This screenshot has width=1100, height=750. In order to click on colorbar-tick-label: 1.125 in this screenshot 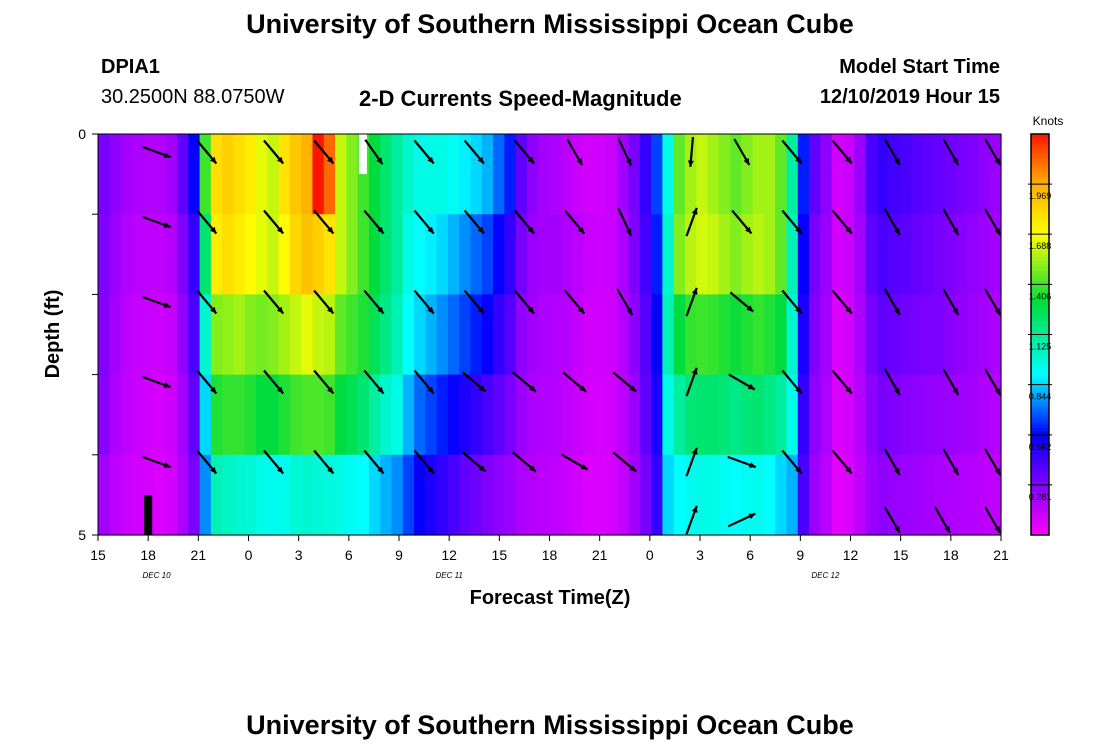, I will do `click(1040, 347)`.